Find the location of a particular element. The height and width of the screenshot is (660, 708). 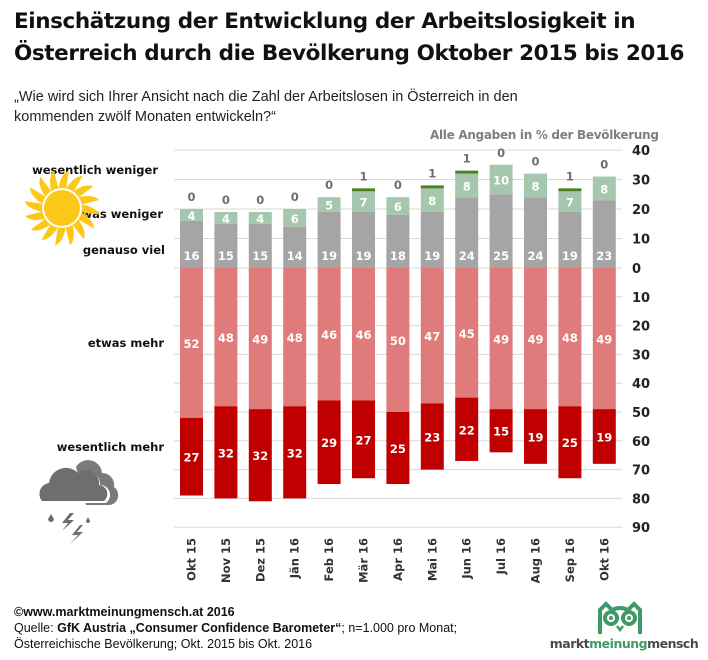

brand-part-3: mensch is located at coordinates (673, 643).